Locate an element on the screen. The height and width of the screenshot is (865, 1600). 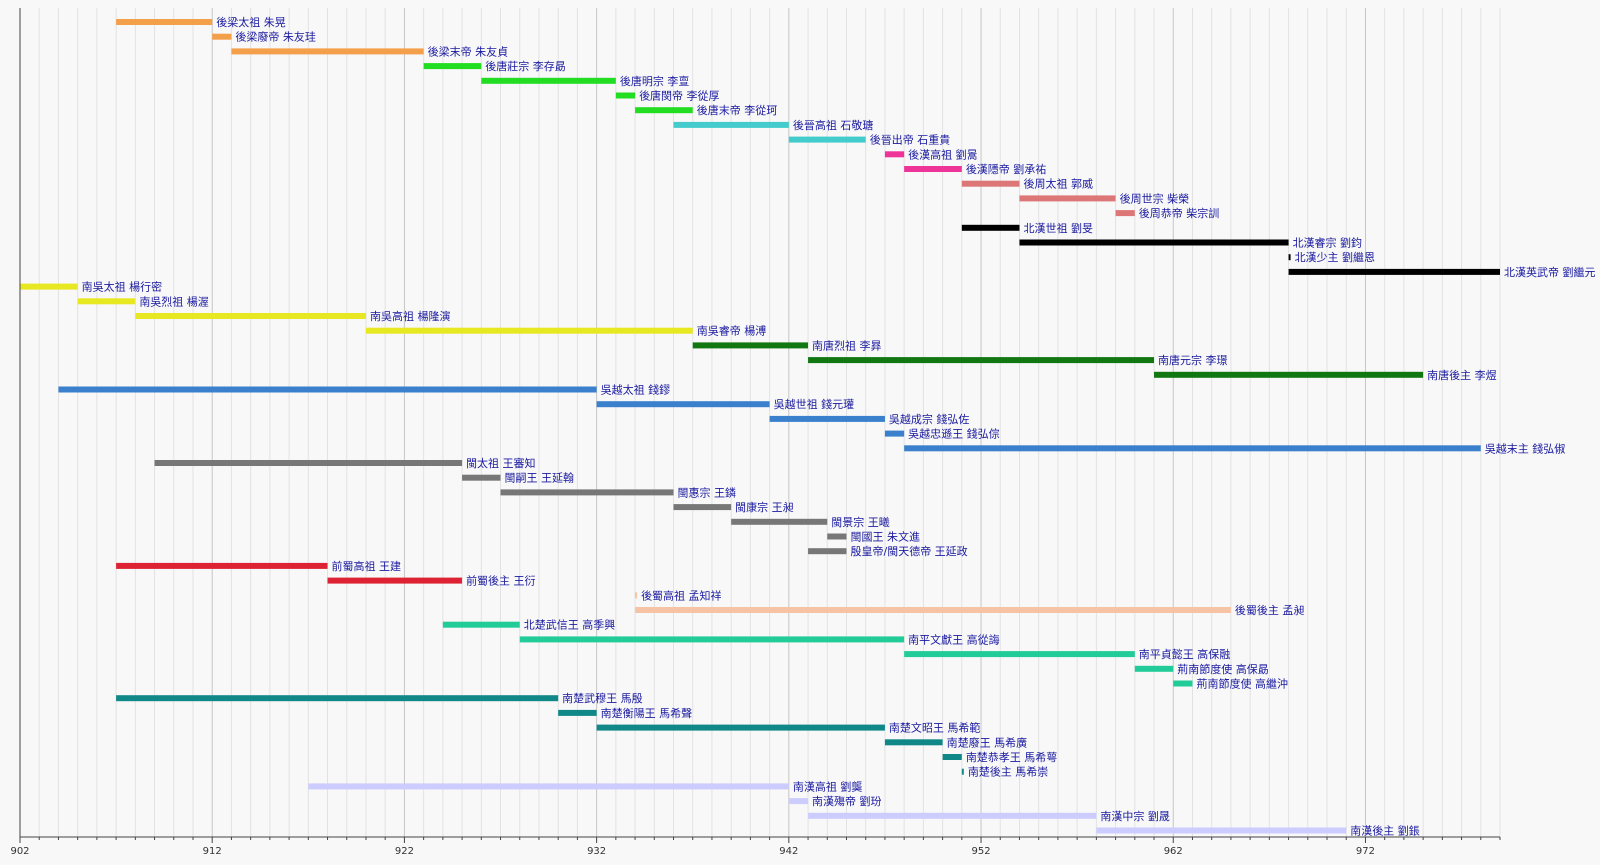
reign-label: 吳越世祖 錢元瓘 is located at coordinates (814, 404).